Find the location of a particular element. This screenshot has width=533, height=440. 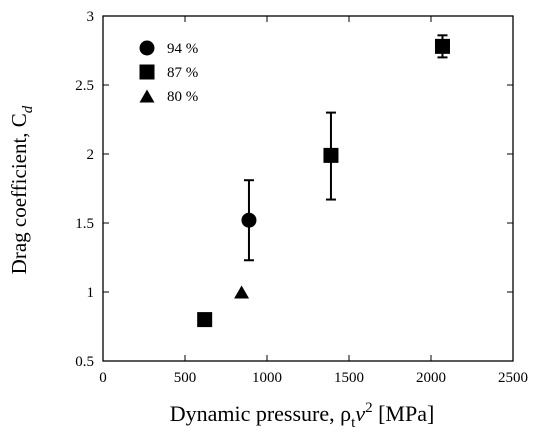

x-tick-label: 0 is located at coordinates (103, 378).